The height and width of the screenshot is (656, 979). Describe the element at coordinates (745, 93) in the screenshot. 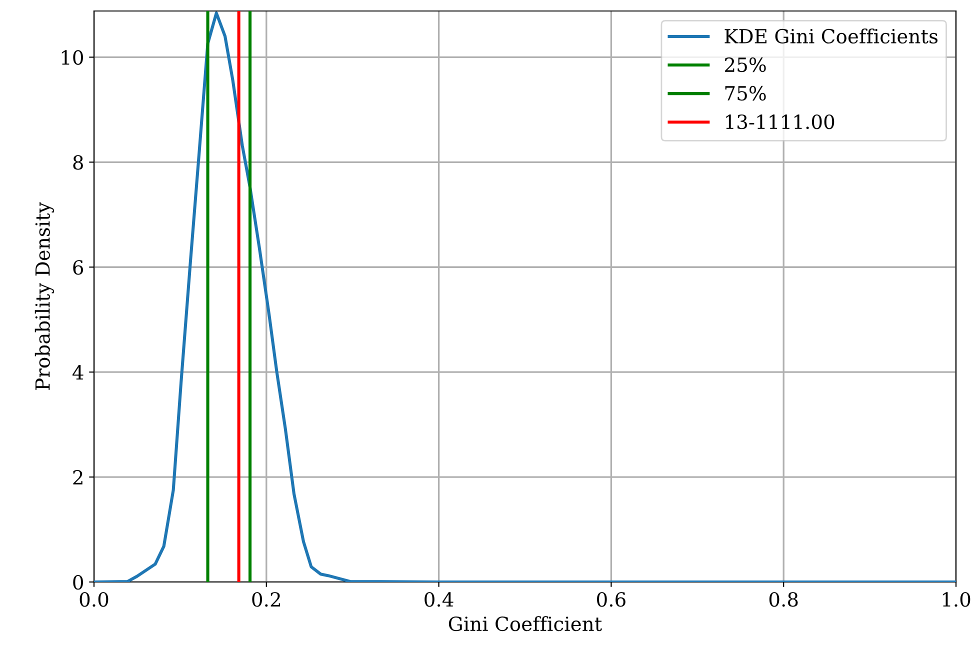

I see `legend-label: 75%` at that location.